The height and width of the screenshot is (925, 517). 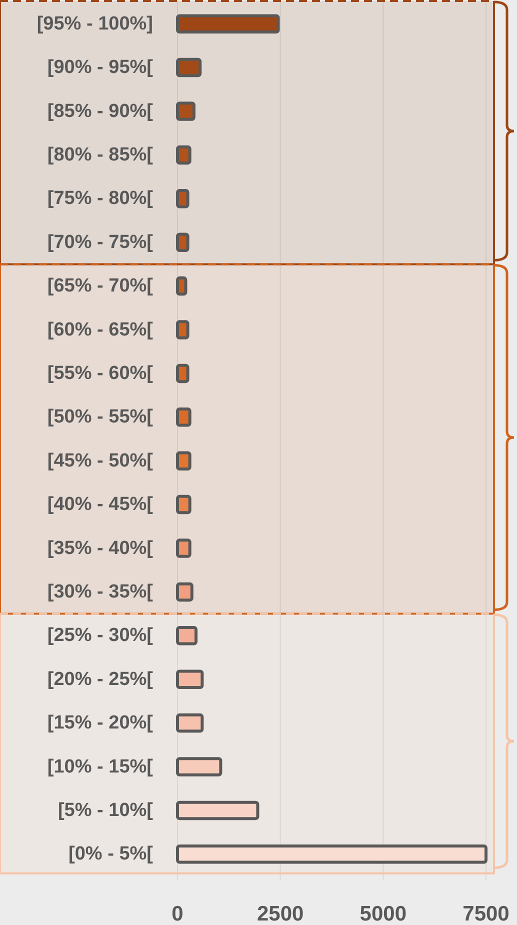 I want to click on y-tick-label: [95% - 100%], so click(x=94, y=23).